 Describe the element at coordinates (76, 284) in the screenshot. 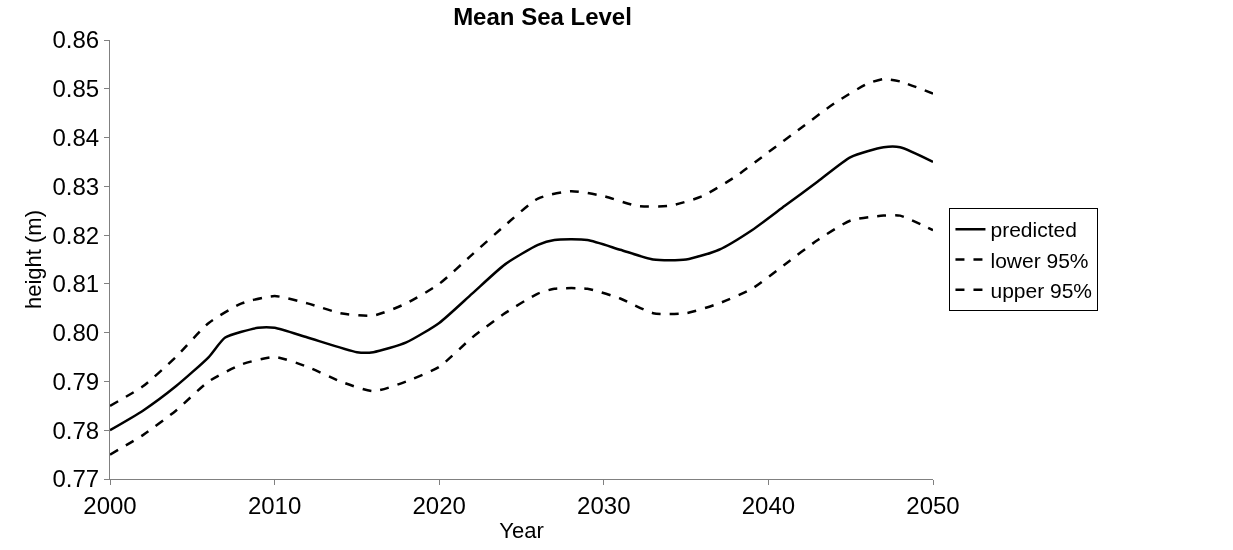

I see `y-tick-label: 0.81` at that location.